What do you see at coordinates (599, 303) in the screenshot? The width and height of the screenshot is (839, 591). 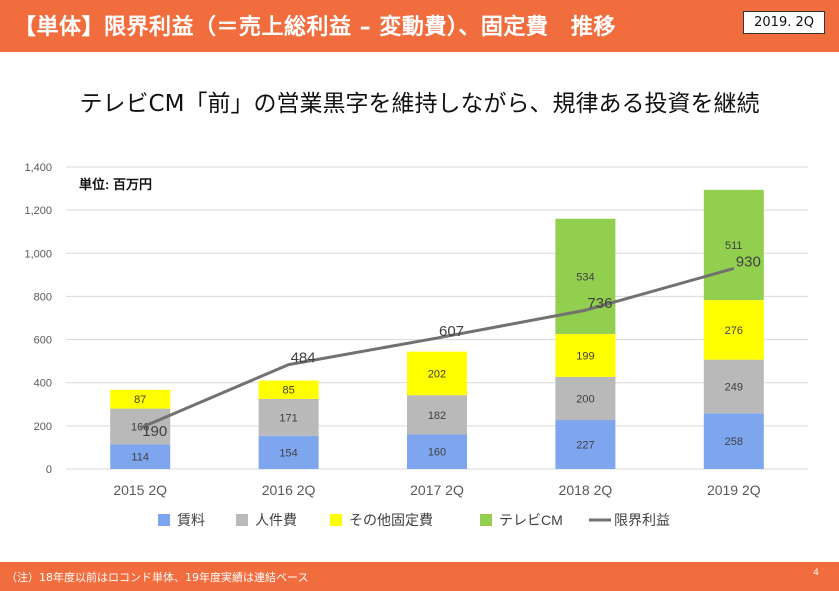 I see `line-data-label: 736` at bounding box center [599, 303].